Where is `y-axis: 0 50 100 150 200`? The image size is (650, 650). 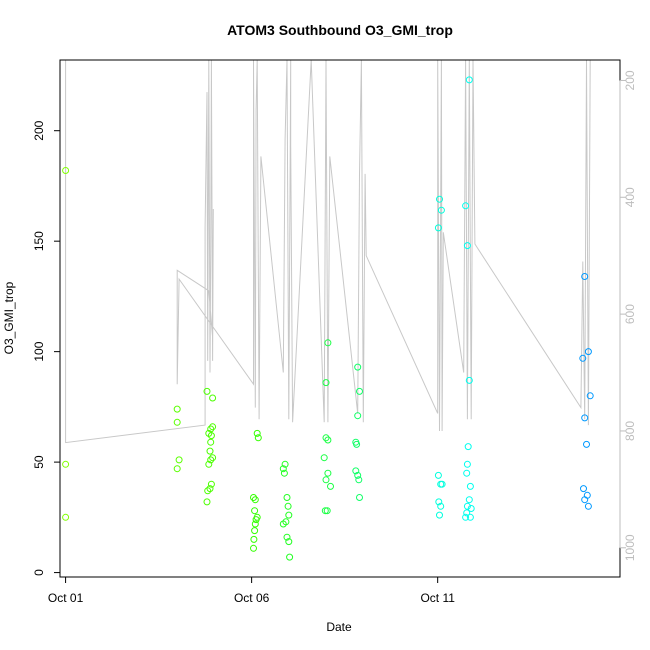 y-axis: 0 50 100 150 200 is located at coordinates (46, 348).